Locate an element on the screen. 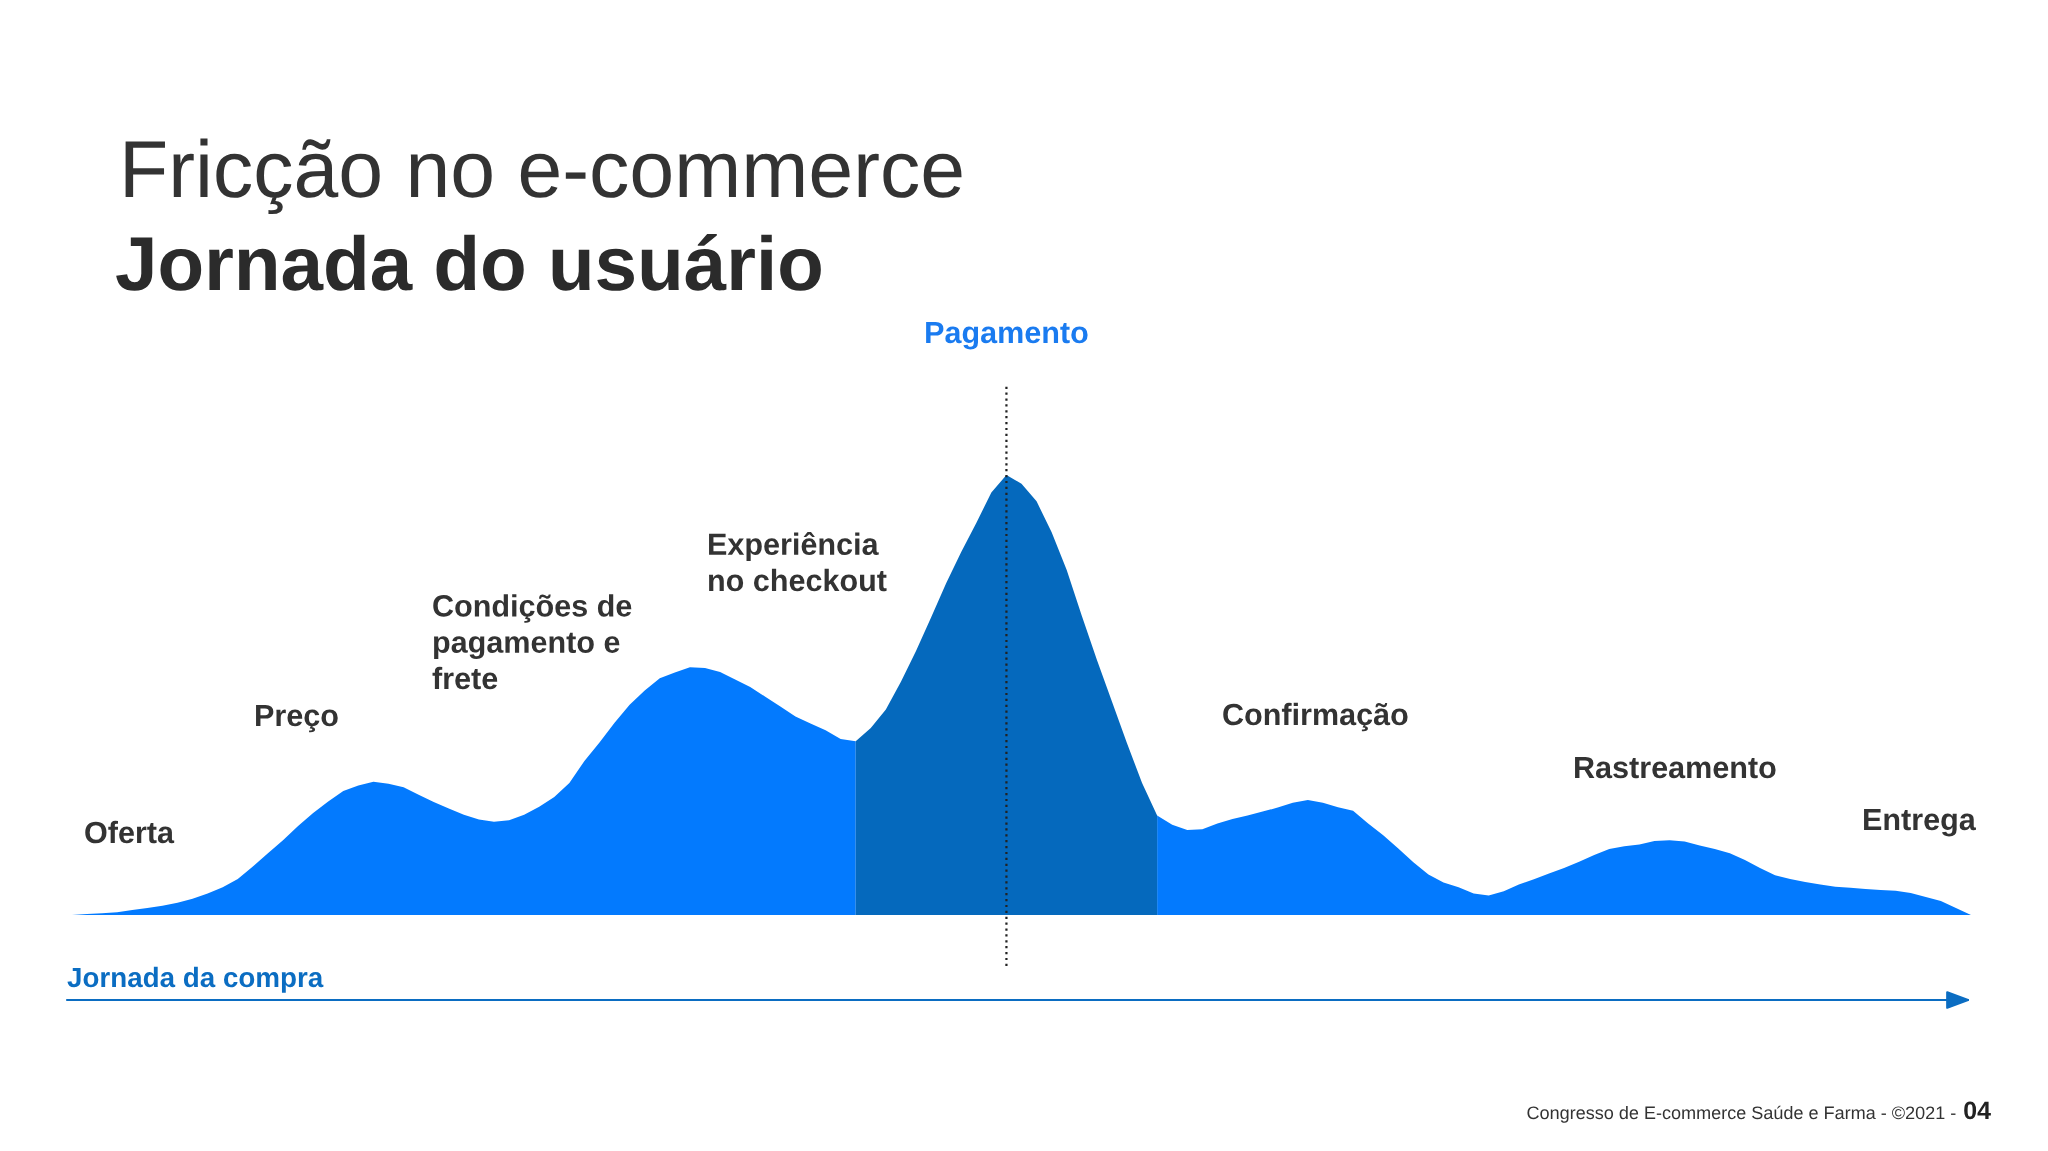  annotation: Confirmação is located at coordinates (1315, 717).